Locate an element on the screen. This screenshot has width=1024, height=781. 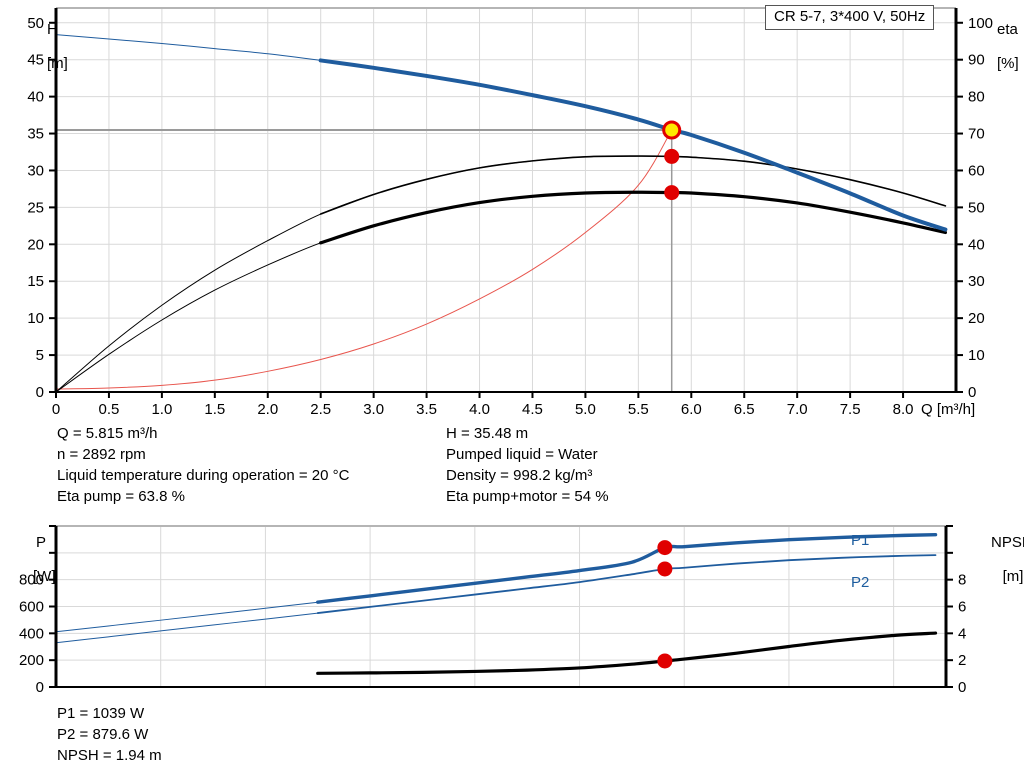
y-axis-tick-label: 200 is located at coordinates (31, 660).